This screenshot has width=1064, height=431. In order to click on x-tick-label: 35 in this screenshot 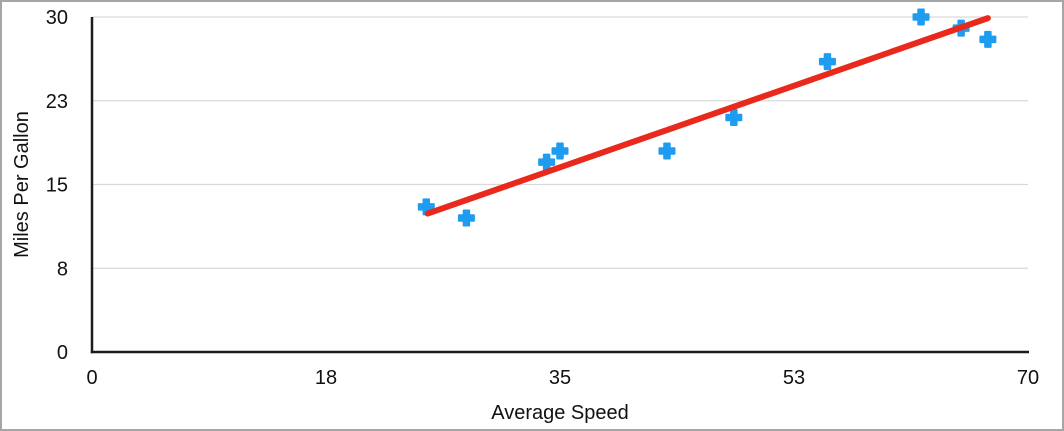, I will do `click(560, 378)`.